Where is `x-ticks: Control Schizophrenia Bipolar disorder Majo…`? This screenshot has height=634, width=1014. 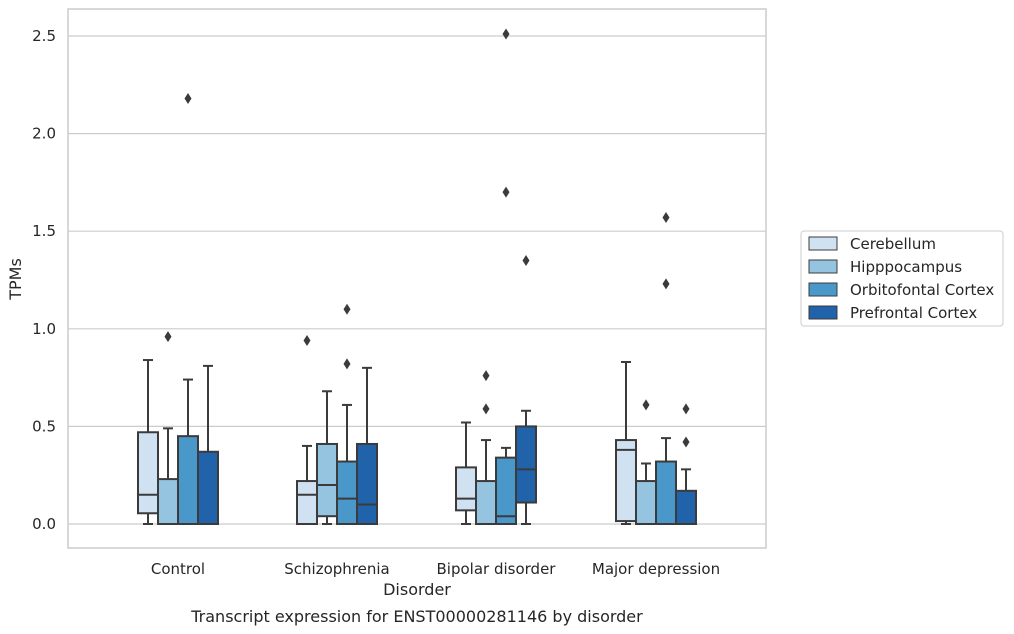 x-ticks: Control Schizophrenia Bipolar disorder Majo… is located at coordinates (435, 569).